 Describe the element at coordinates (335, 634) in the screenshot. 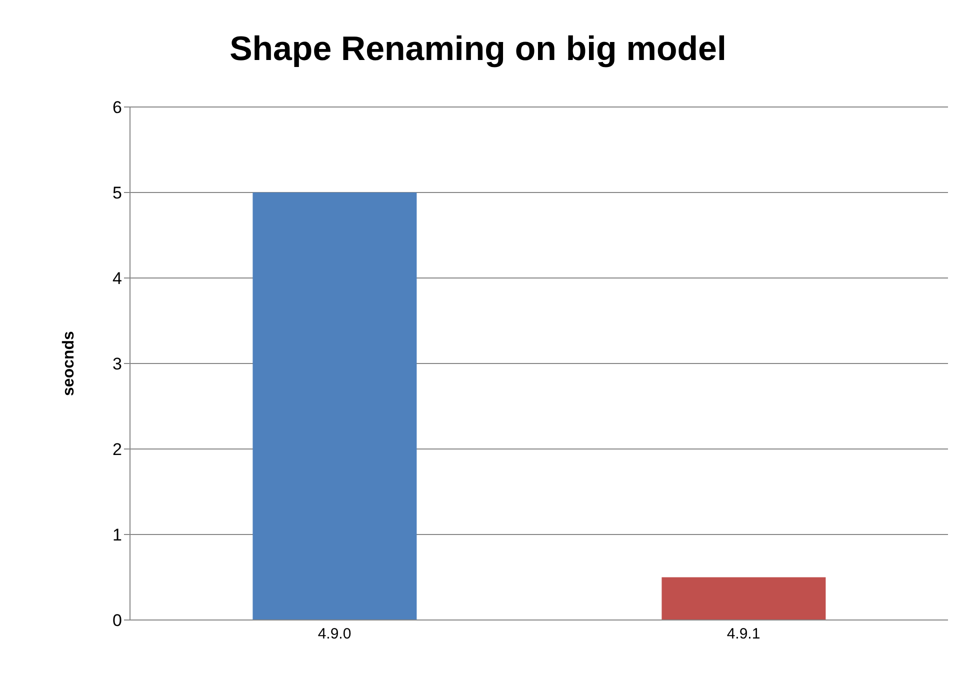

I see `x-tick-label: 4.9.0` at that location.